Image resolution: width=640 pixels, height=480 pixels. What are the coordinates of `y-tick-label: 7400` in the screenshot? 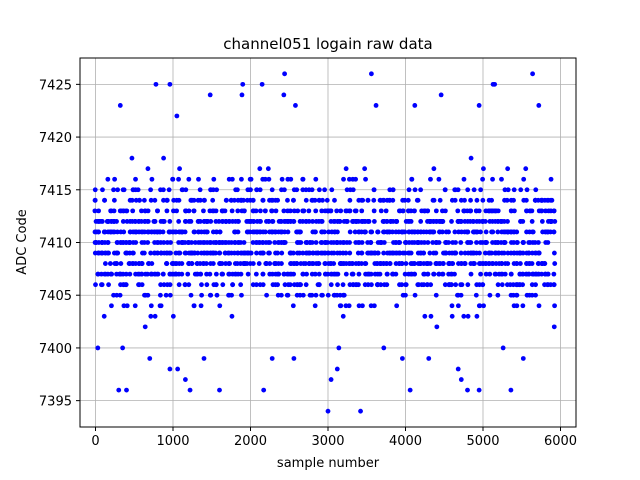 It's located at (55, 349).